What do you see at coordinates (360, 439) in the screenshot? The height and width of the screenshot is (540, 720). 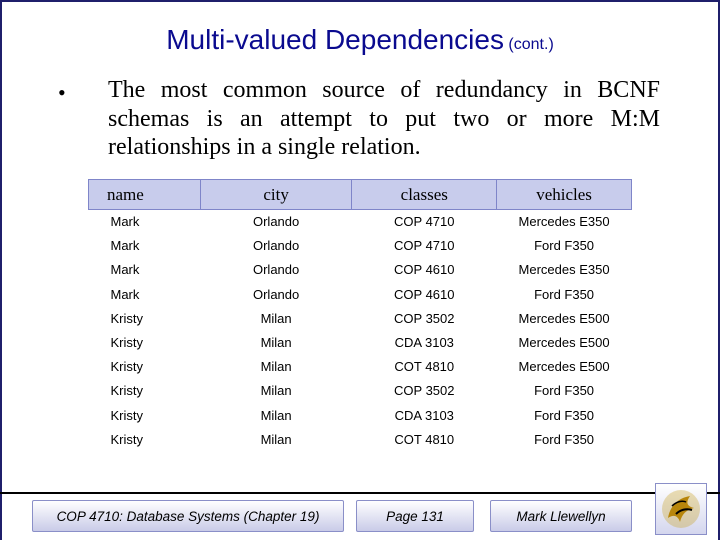 I see `table-row: Kristy Milan COT 4810 Ford F350` at bounding box center [360, 439].